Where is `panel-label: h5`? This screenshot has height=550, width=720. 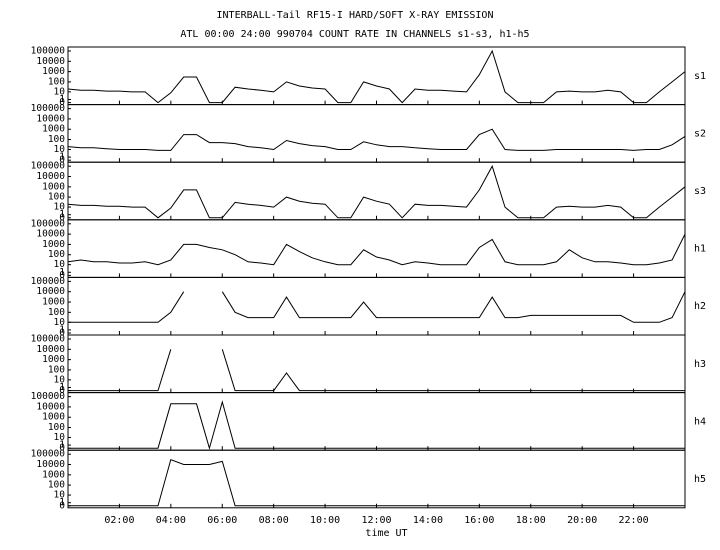 panel-label: h5 is located at coordinates (700, 479).